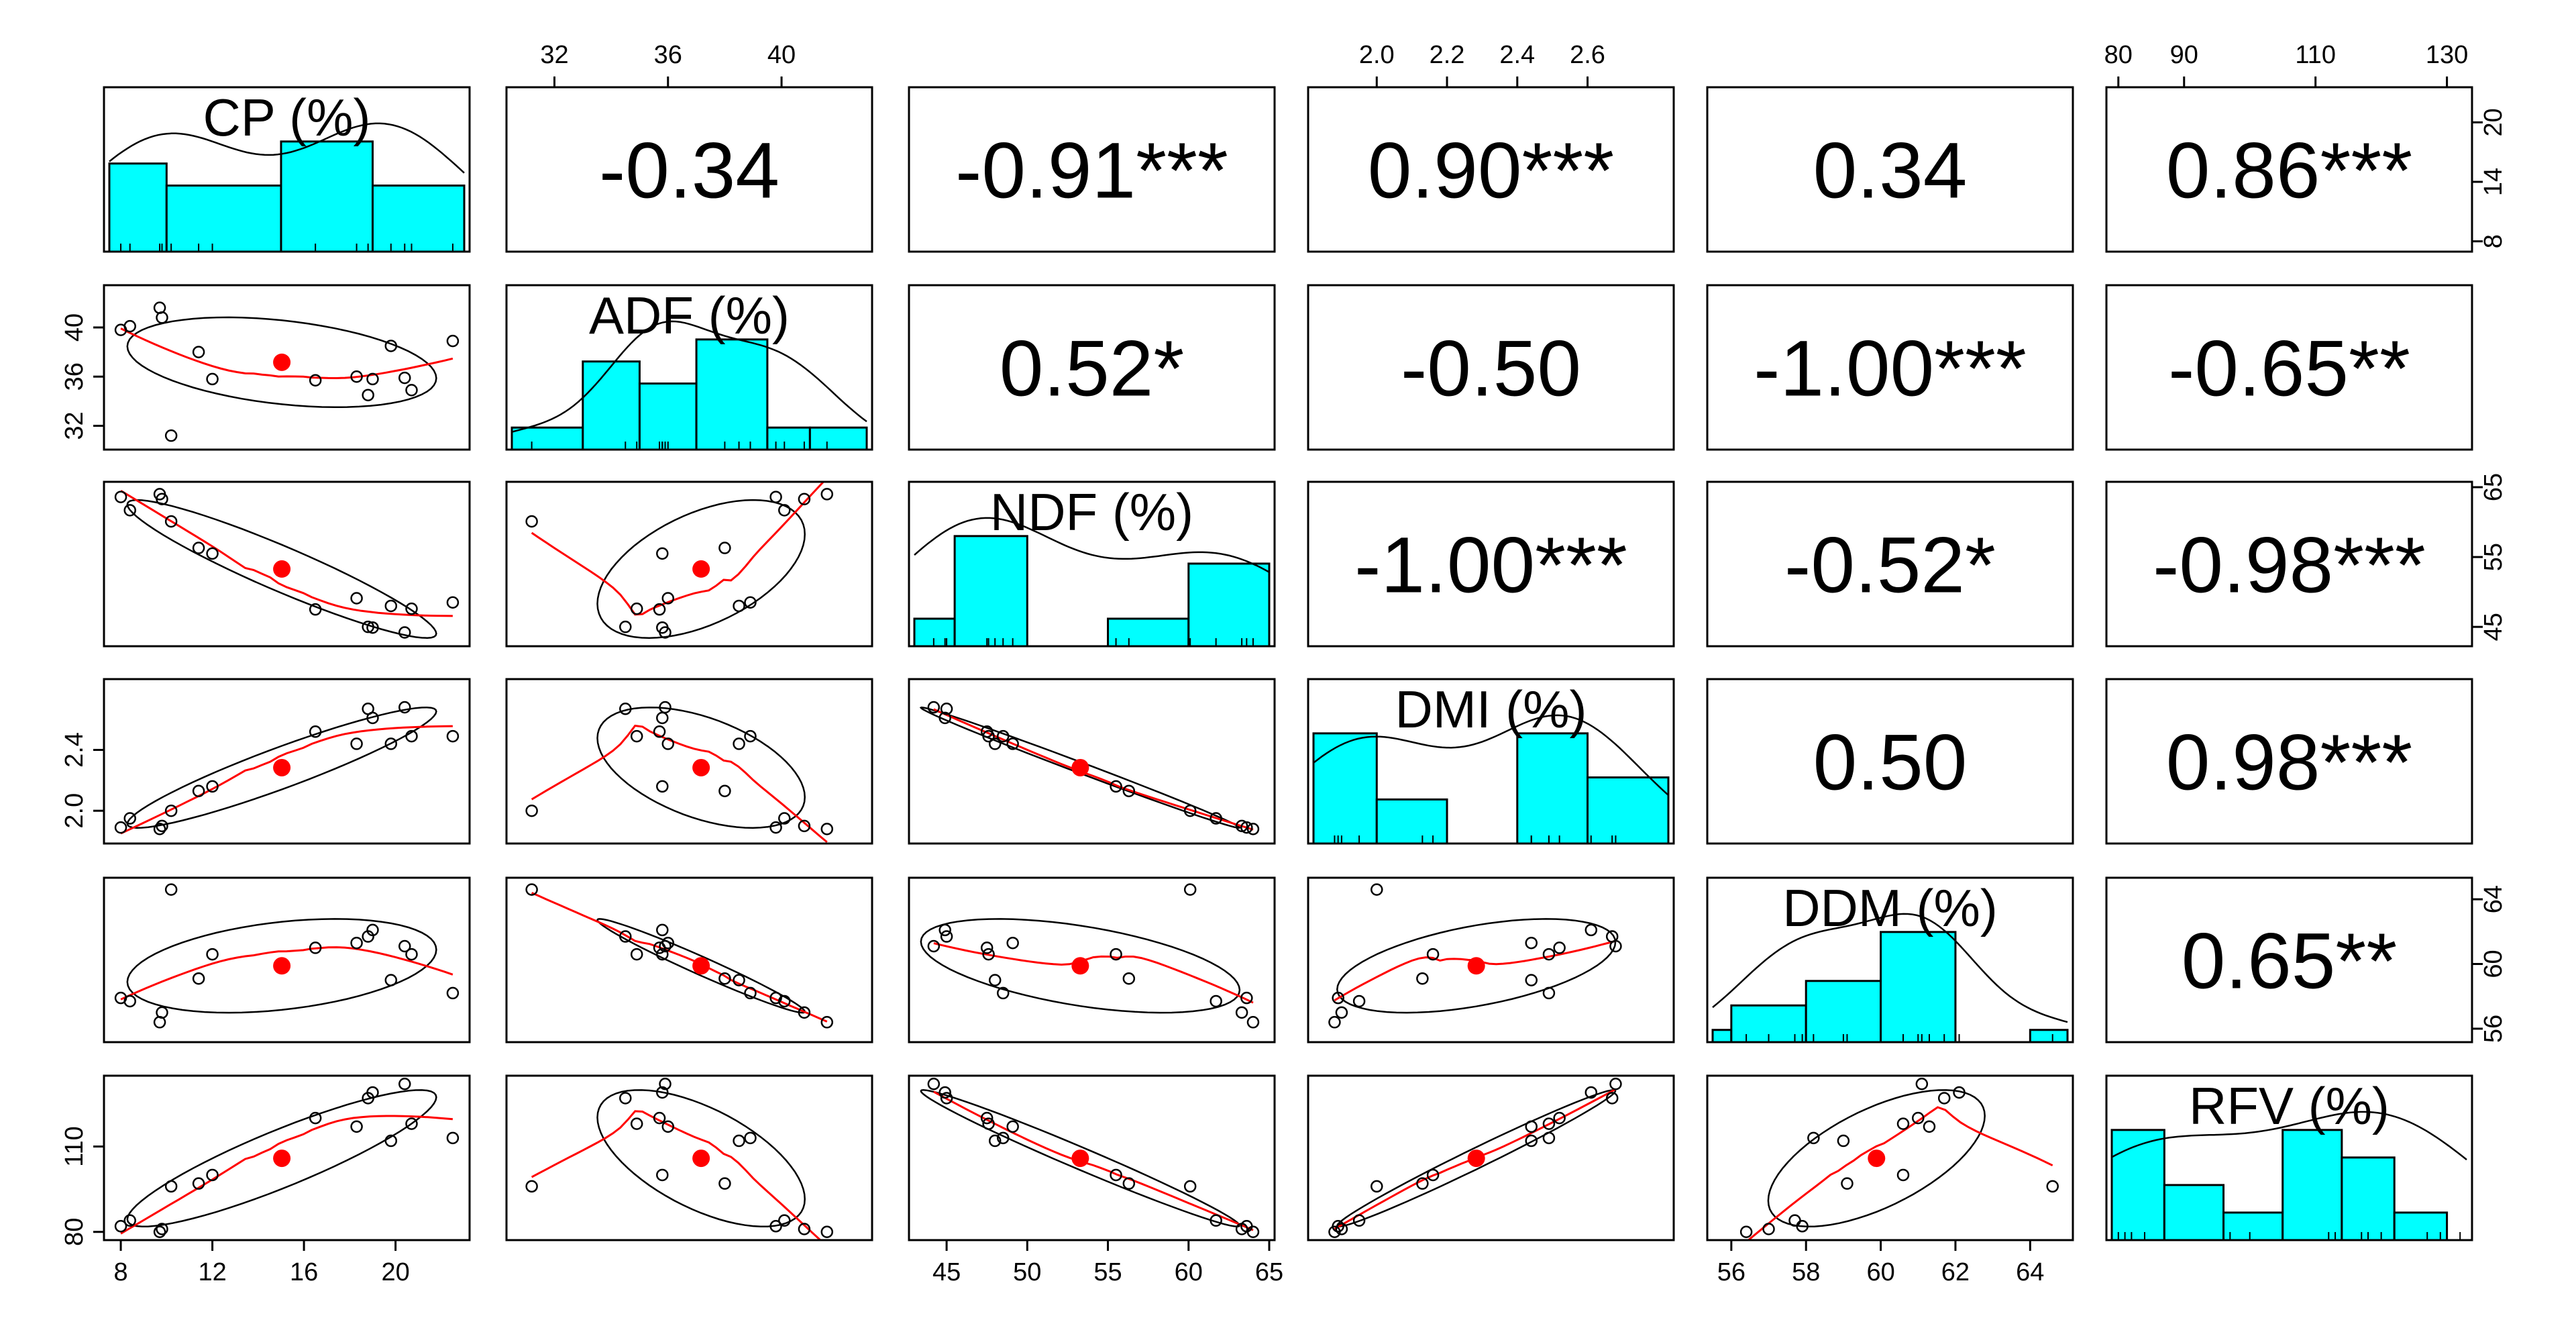 The height and width of the screenshot is (1326, 2576). Describe the element at coordinates (2289, 761) in the screenshot. I see `panel-r4-c6` at that location.